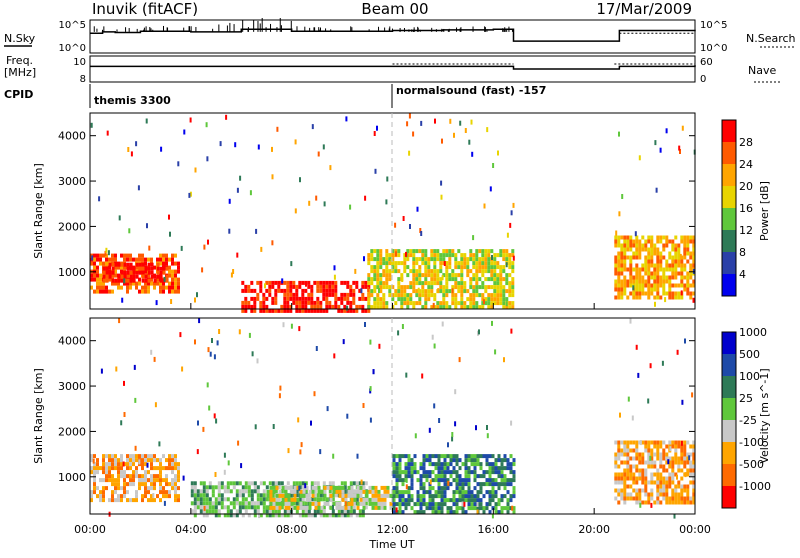  I want to click on velocity-scale-label: Velocity [m s^-1], so click(764, 415).